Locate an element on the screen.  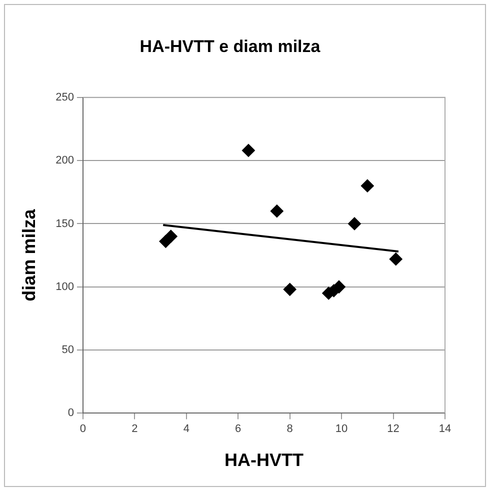
y-axis-title: diam milza is located at coordinates (28, 255).